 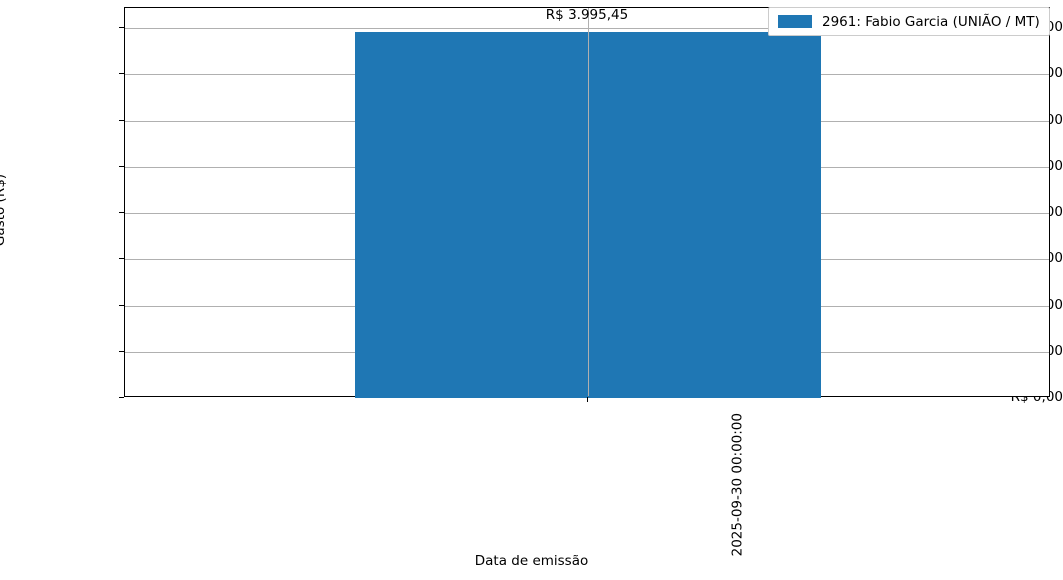 I want to click on chart-legend: 2961: Fabio Garcia (UNIÃO / MT), so click(x=909, y=21).